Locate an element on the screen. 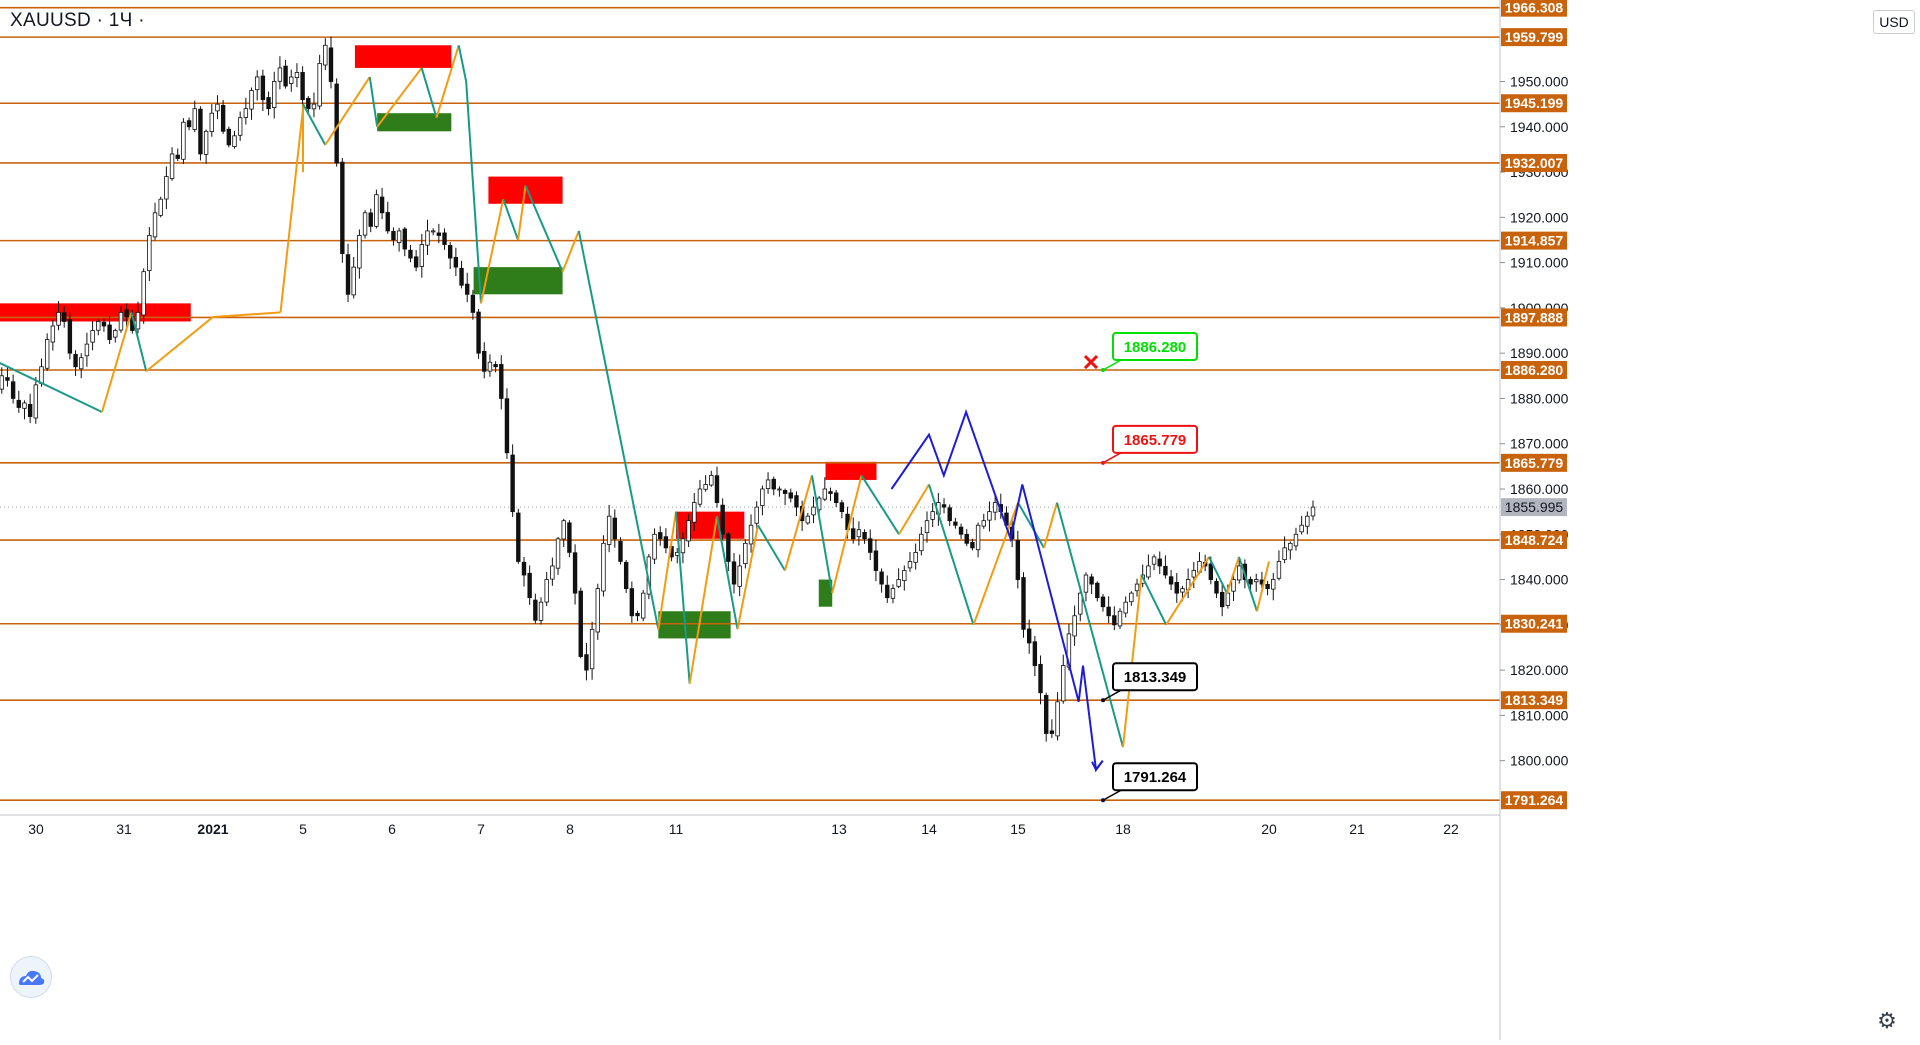 The height and width of the screenshot is (1045, 1920). level-price-tag-label: 1848.724 is located at coordinates (1534, 540).